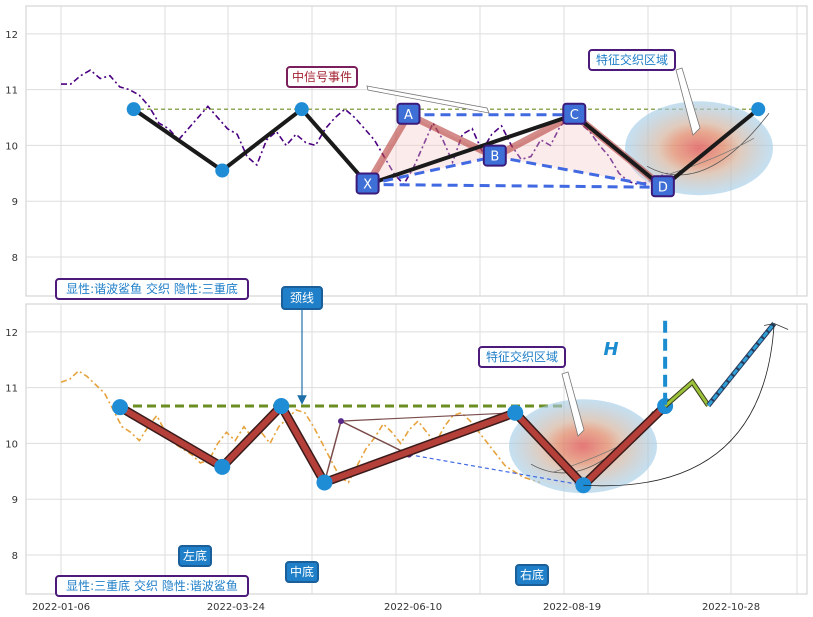 The image size is (813, 617). I want to click on neckline-label-box, so click(302, 298).